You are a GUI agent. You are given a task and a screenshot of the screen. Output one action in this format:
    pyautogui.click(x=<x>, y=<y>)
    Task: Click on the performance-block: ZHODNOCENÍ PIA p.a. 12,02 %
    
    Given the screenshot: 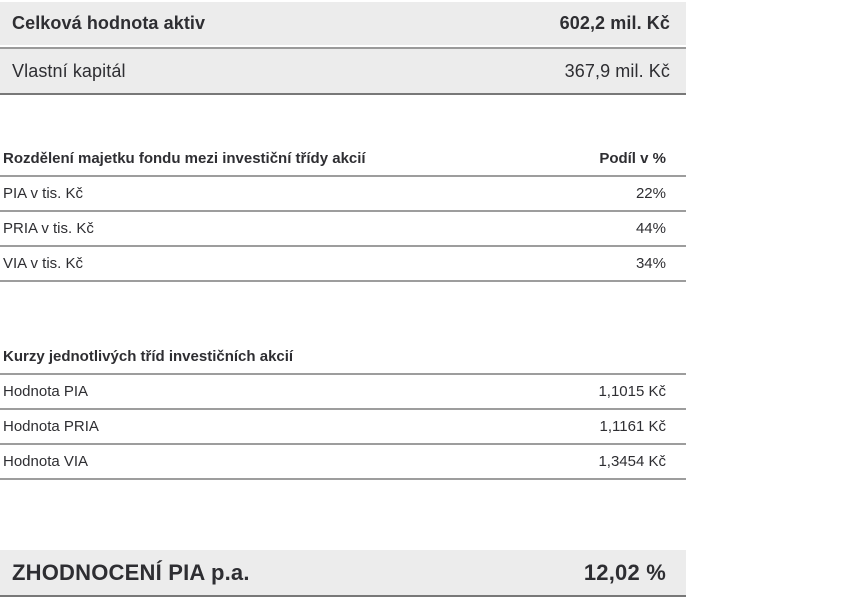 What is the action you would take?
    pyautogui.click(x=343, y=573)
    